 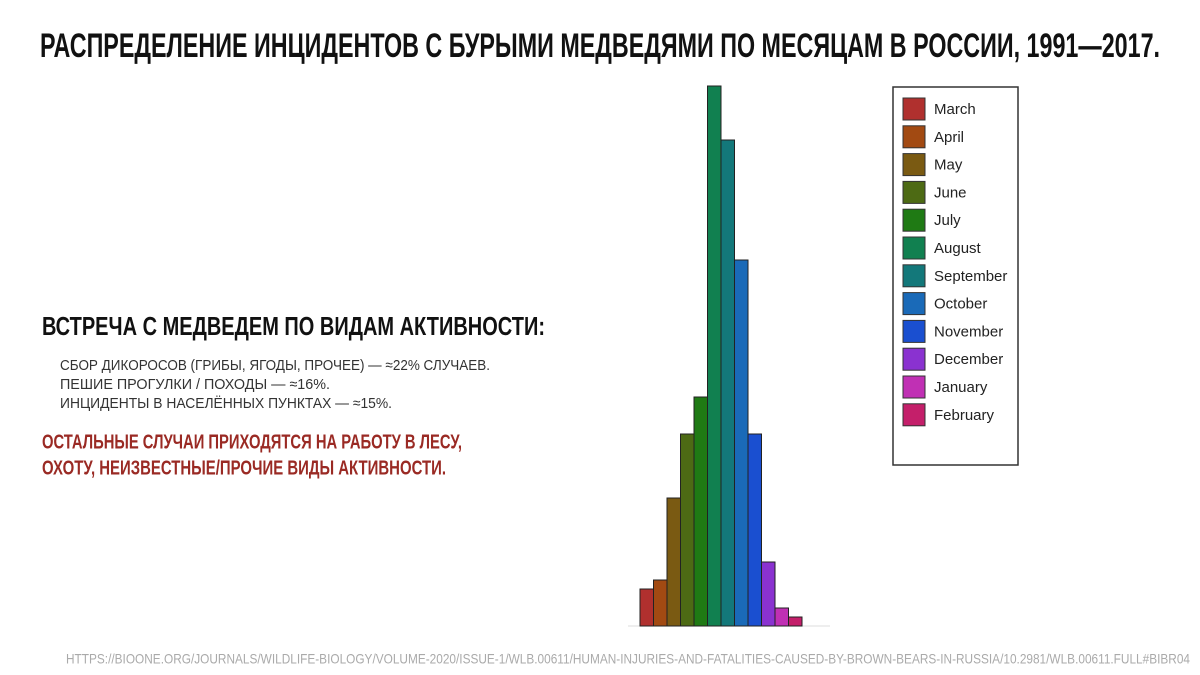 I want to click on legend-label: October, so click(x=960, y=304).